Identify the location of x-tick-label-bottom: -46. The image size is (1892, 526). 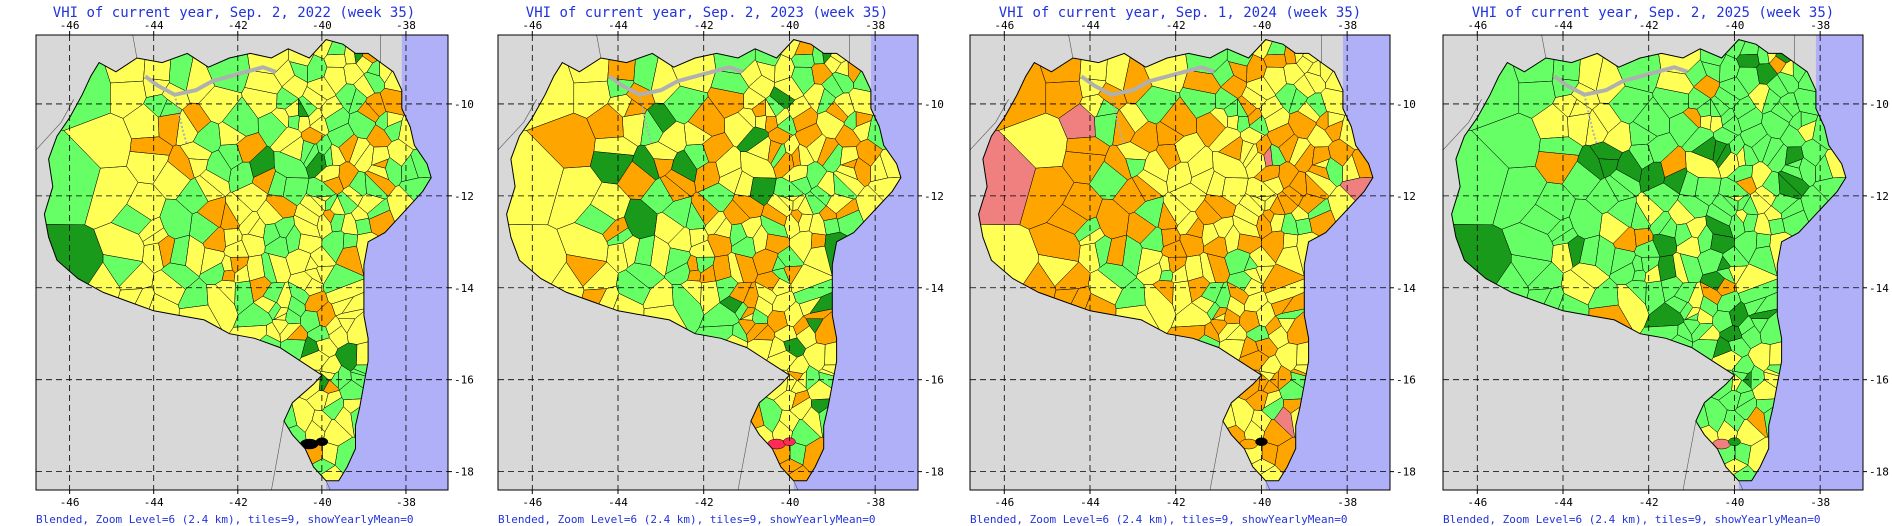
(532, 502).